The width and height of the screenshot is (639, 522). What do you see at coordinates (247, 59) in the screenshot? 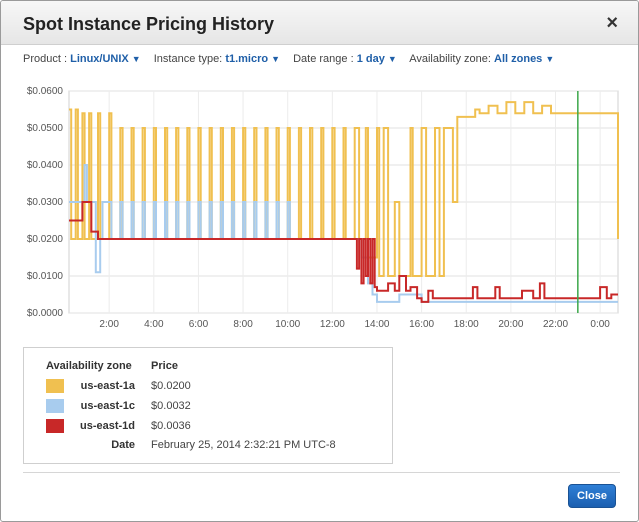
I see `instance-type-dropdown: t1.micro` at bounding box center [247, 59].